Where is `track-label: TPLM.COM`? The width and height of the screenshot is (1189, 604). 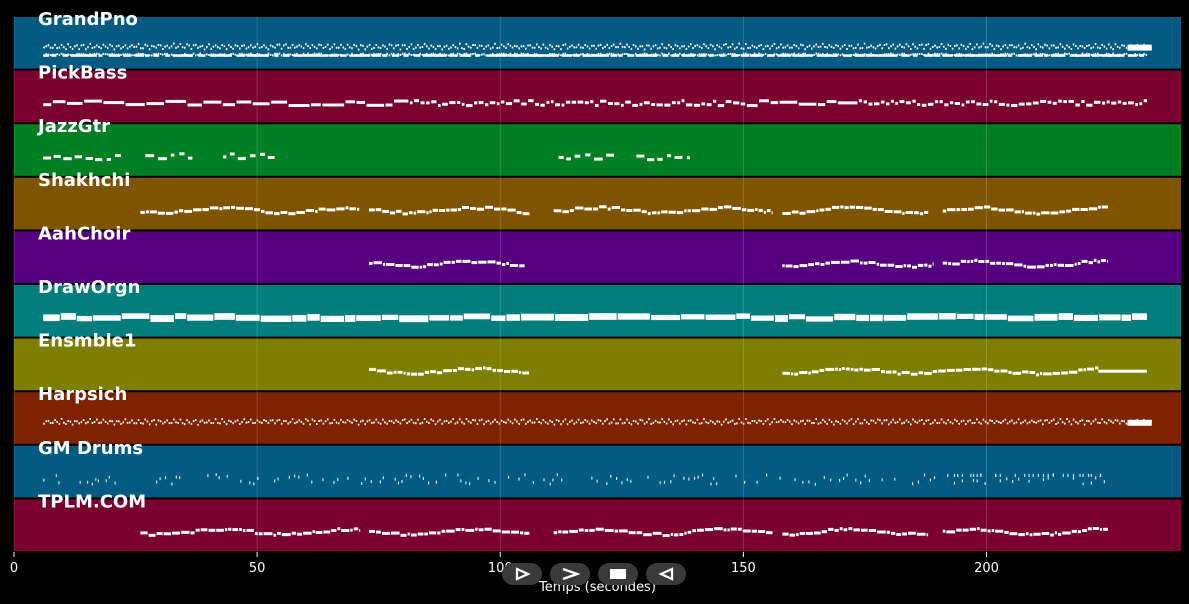
track-label: TPLM.COM is located at coordinates (92, 501).